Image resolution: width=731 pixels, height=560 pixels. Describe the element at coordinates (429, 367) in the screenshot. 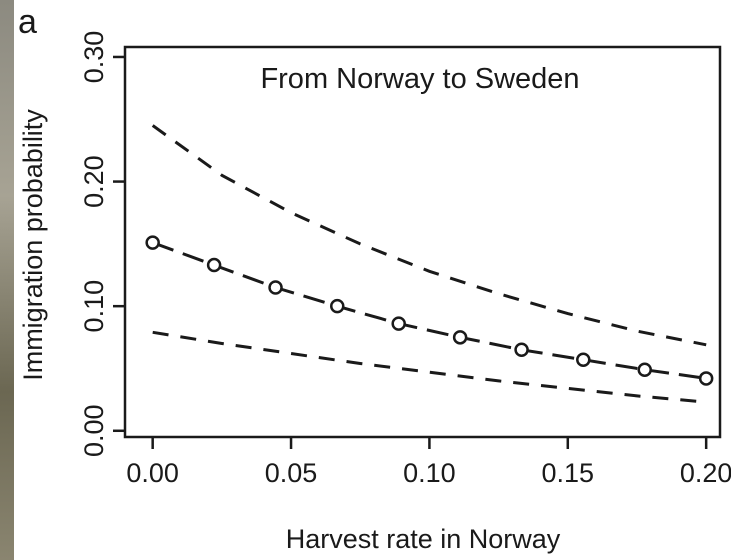

I see `series-line-lower` at that location.